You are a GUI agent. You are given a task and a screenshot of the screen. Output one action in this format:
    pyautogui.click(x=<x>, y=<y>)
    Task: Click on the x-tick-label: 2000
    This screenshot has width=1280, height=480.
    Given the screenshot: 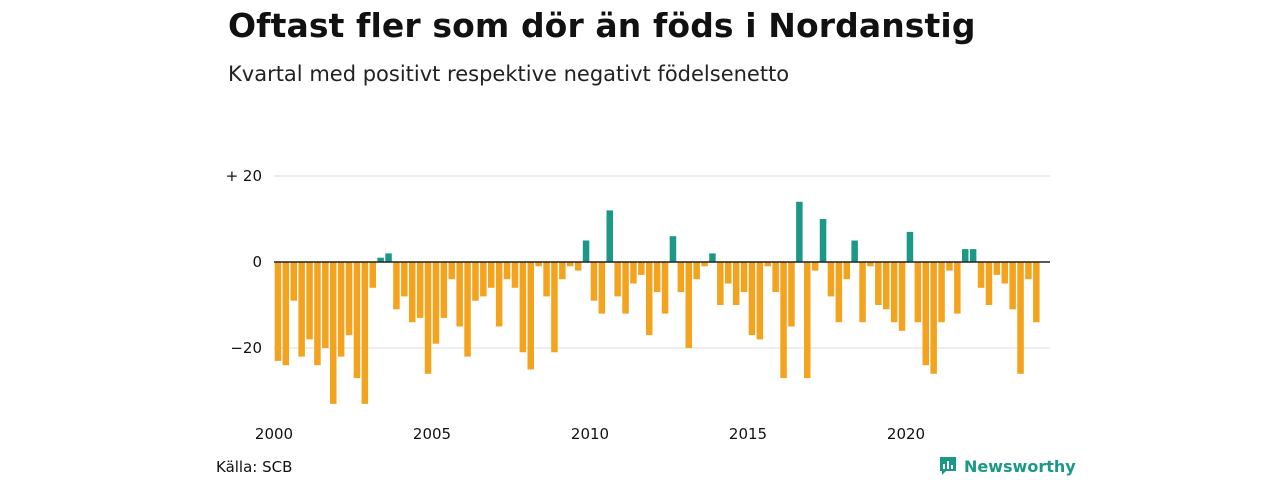 What is the action you would take?
    pyautogui.click(x=274, y=434)
    